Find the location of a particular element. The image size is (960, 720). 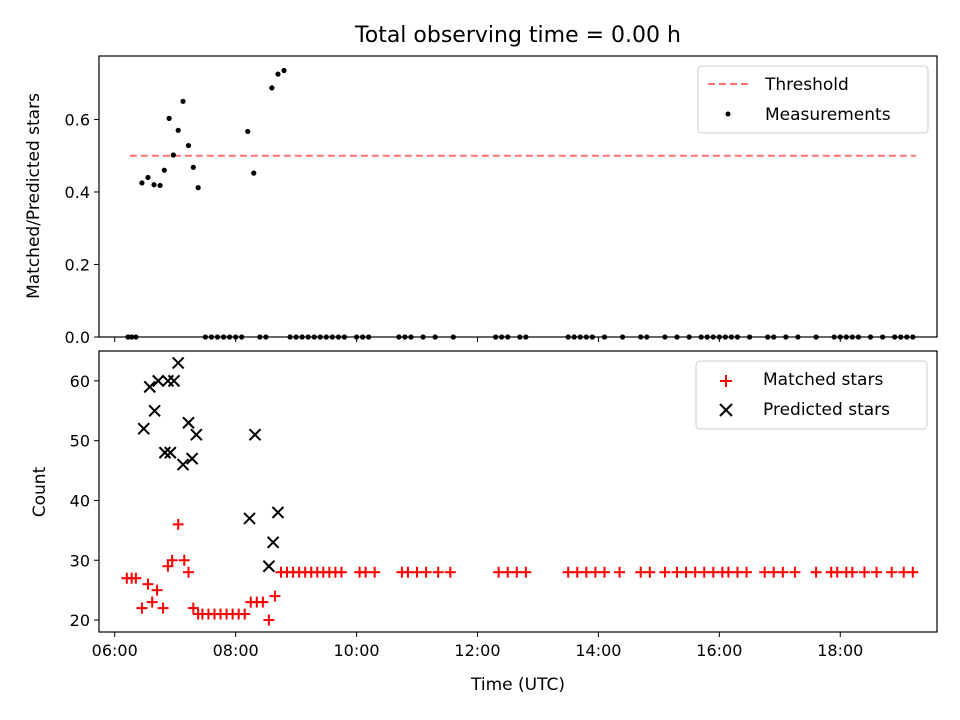

count-y-axis-label: Count is located at coordinates (40, 491).